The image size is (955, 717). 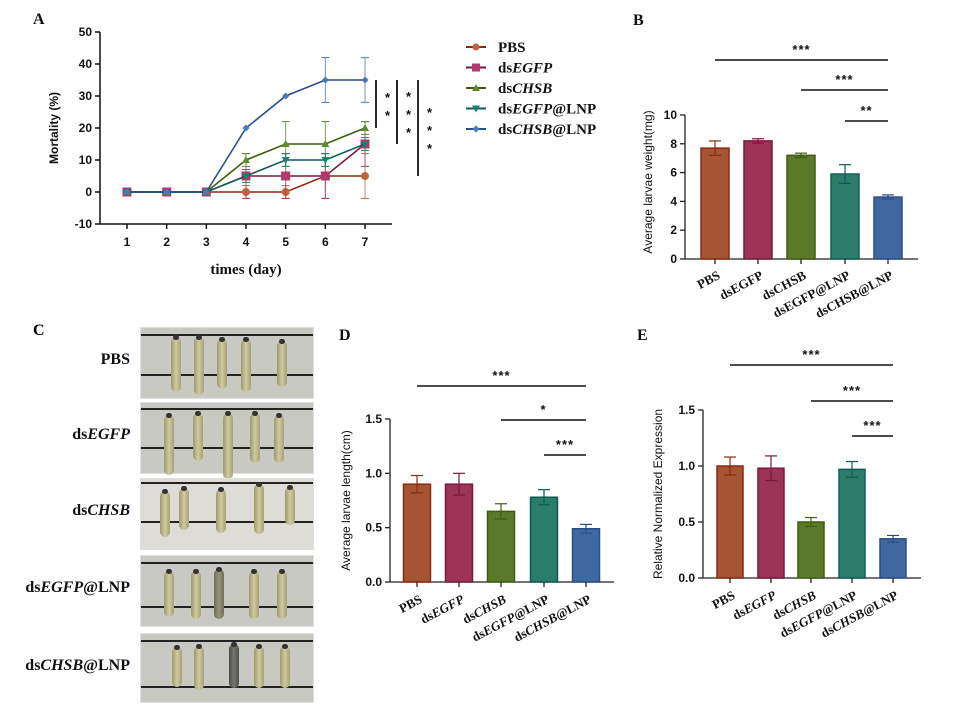 I want to click on bar-group: PBS, so click(x=414, y=545).